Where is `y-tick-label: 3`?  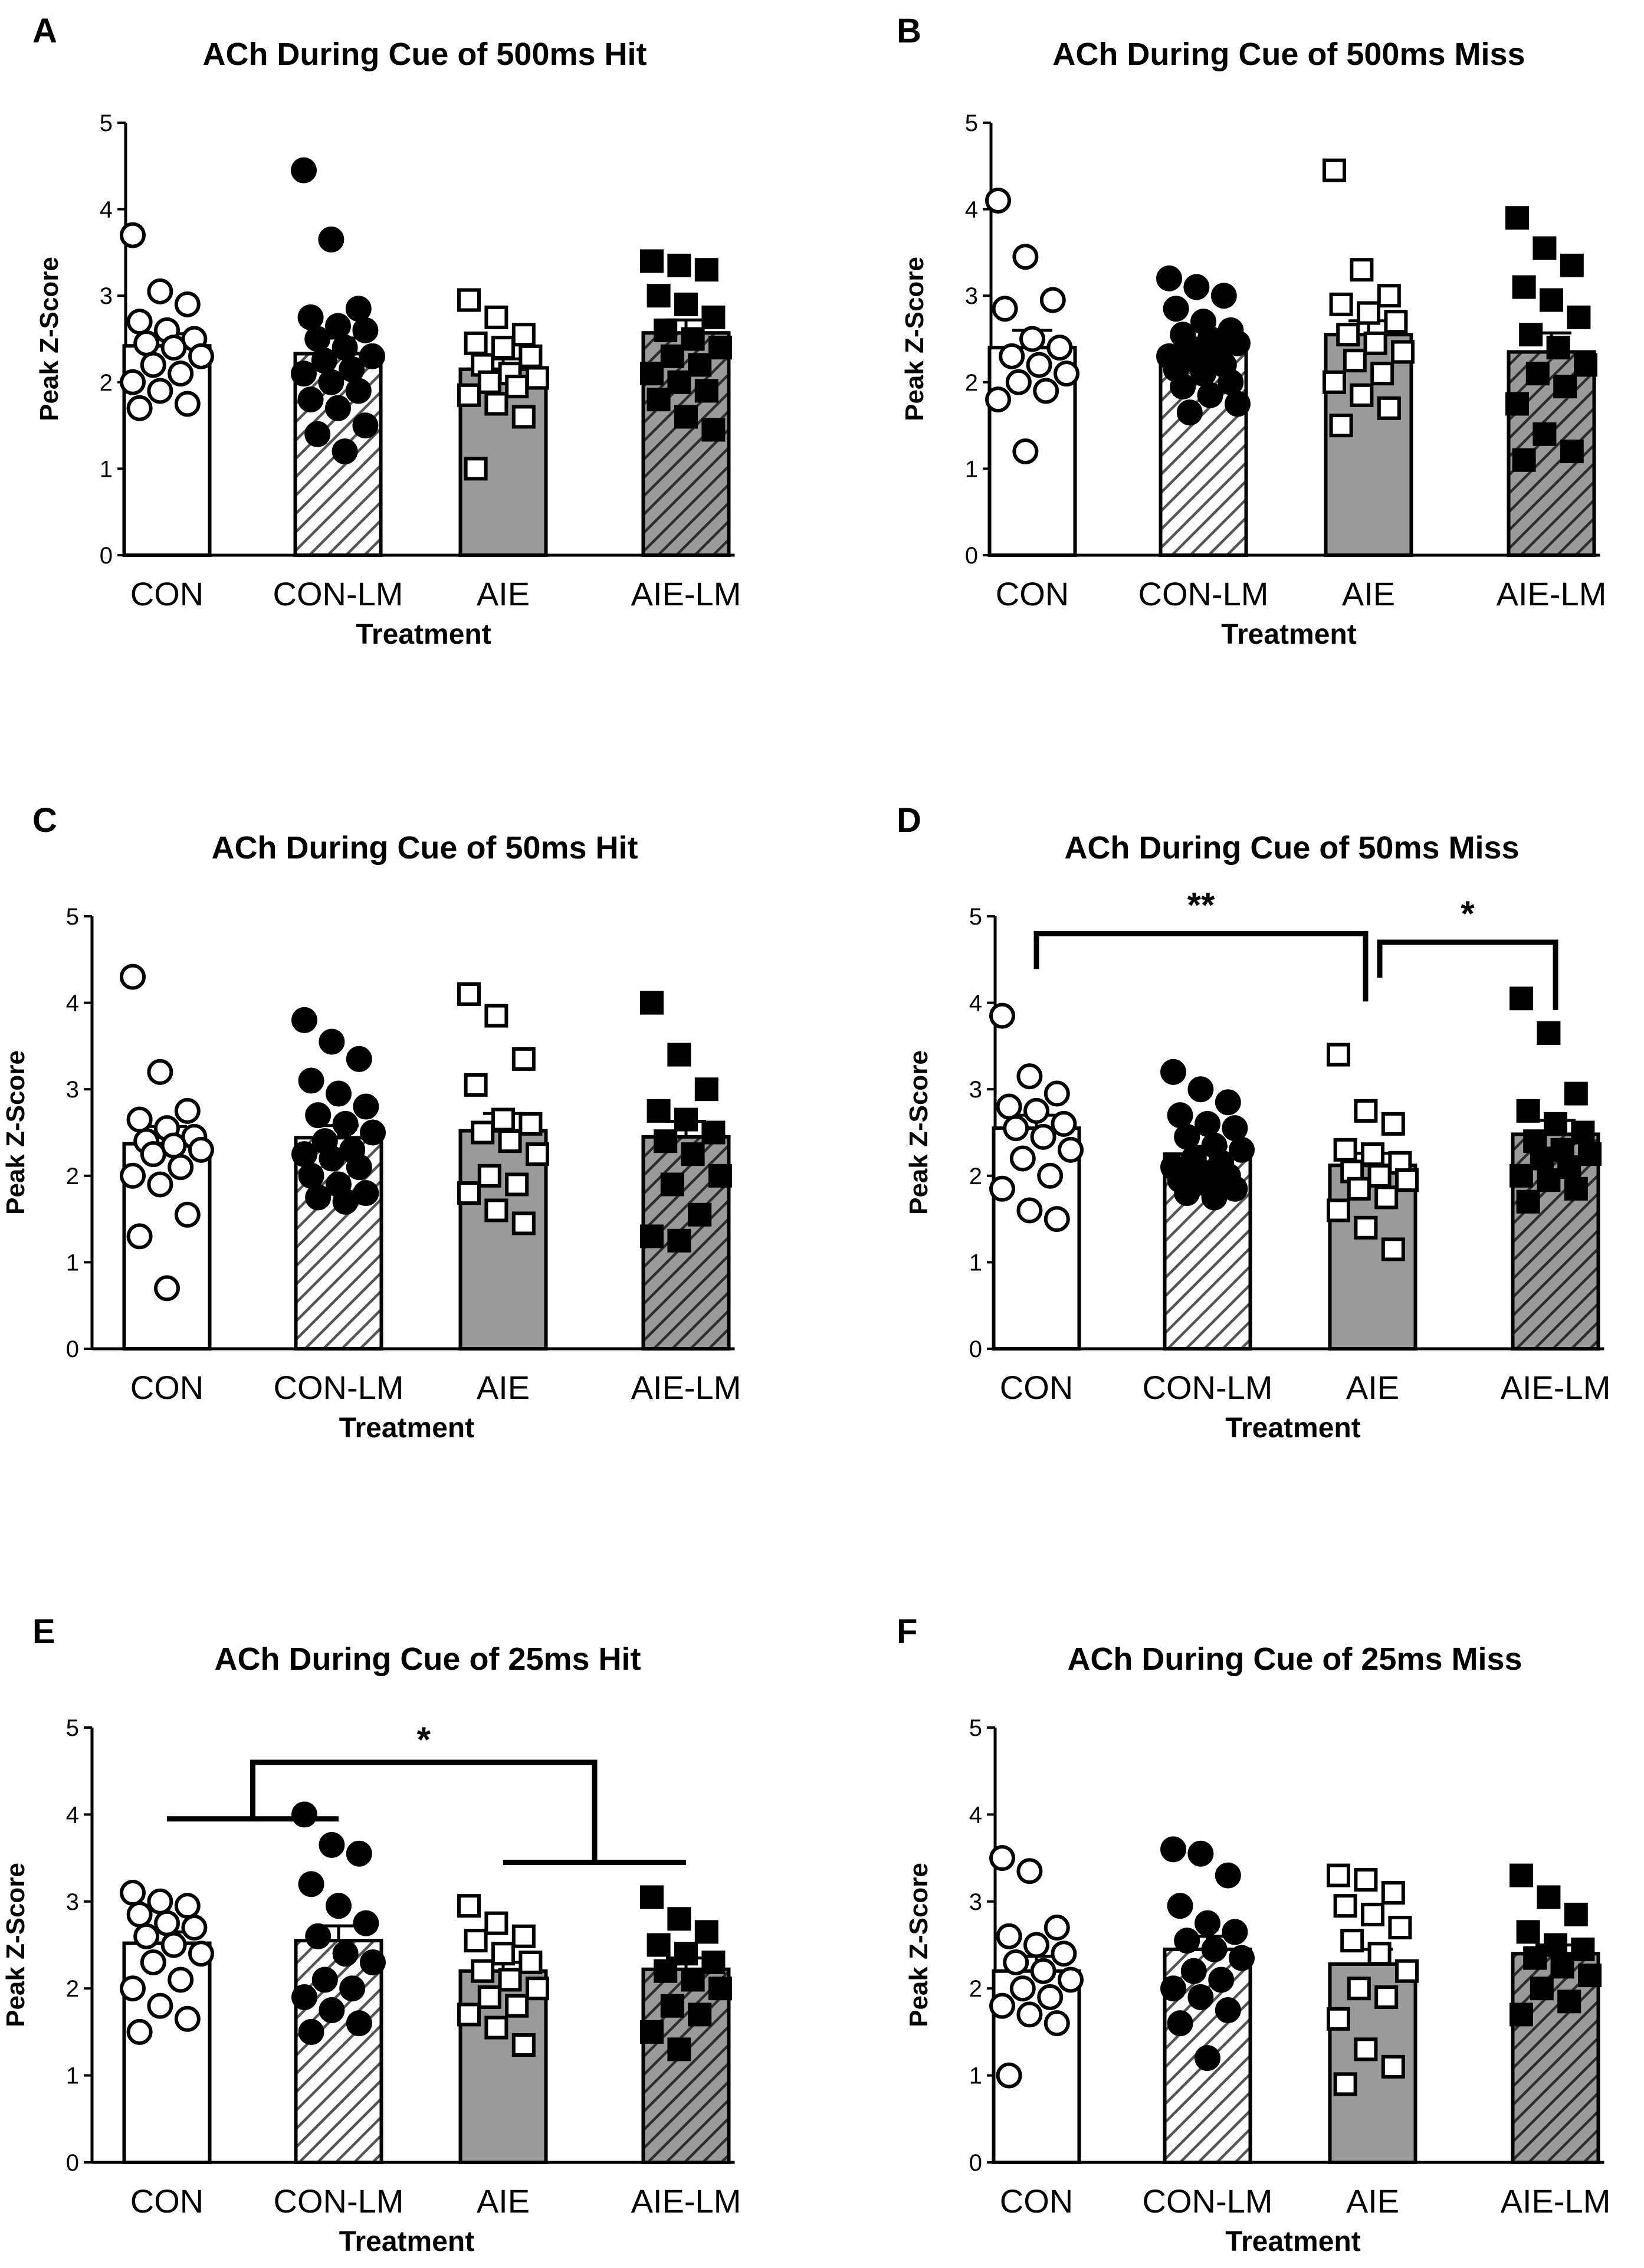
y-tick-label: 3 is located at coordinates (976, 1090).